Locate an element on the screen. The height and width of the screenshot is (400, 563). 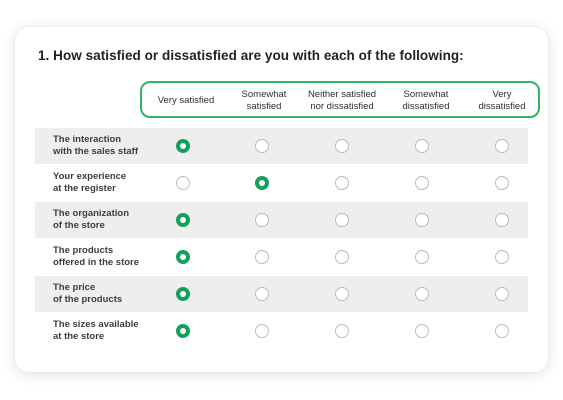
matrix-row: The price of the products is located at coordinates (281, 294).